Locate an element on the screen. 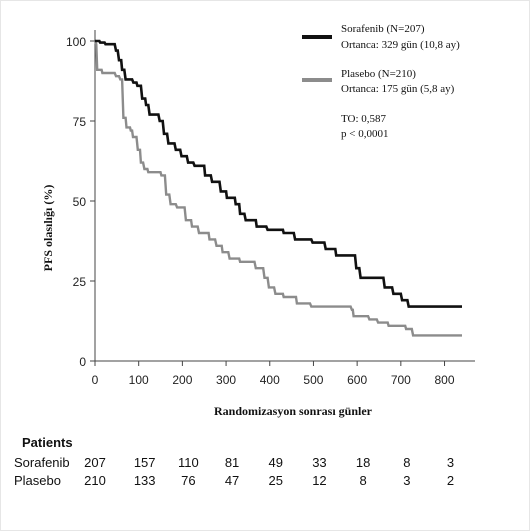 The height and width of the screenshot is (531, 530). risk-count: 210 is located at coordinates (95, 480).